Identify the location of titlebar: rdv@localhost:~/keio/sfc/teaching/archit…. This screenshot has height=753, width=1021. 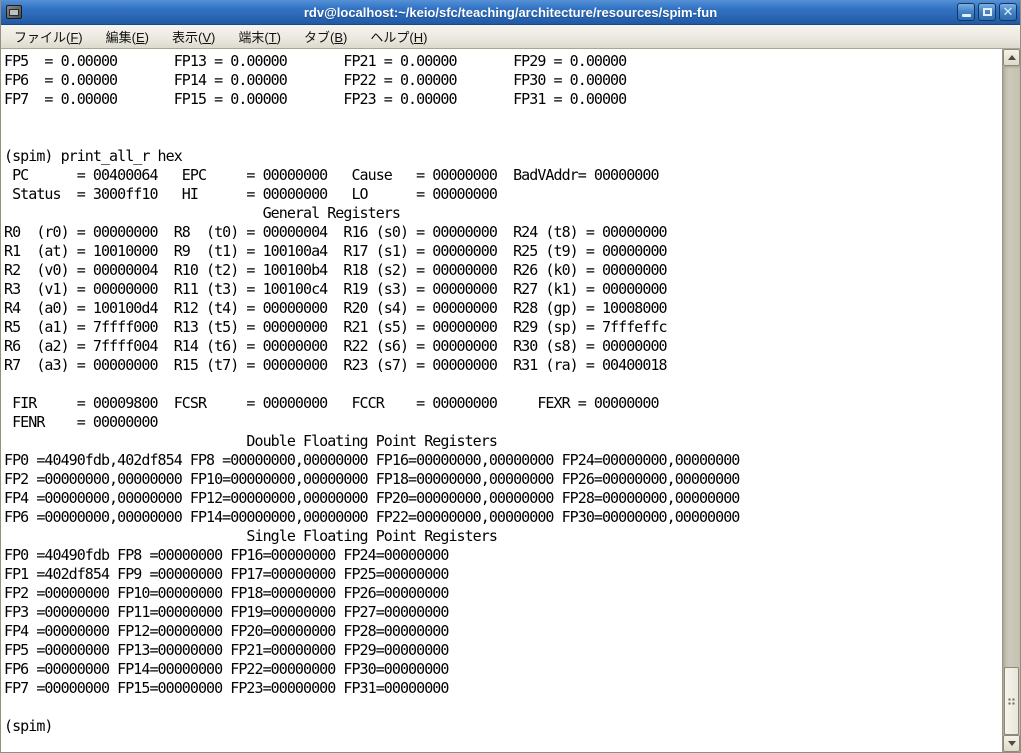
(510, 12).